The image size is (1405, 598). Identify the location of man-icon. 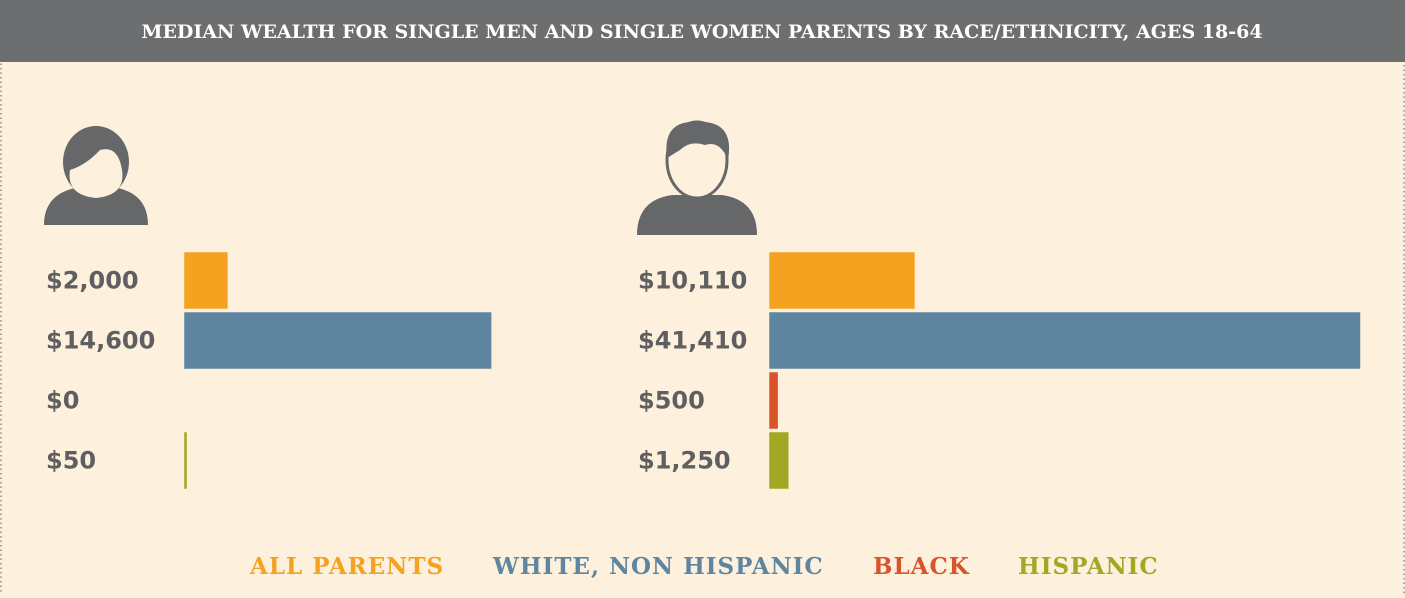
(697, 177).